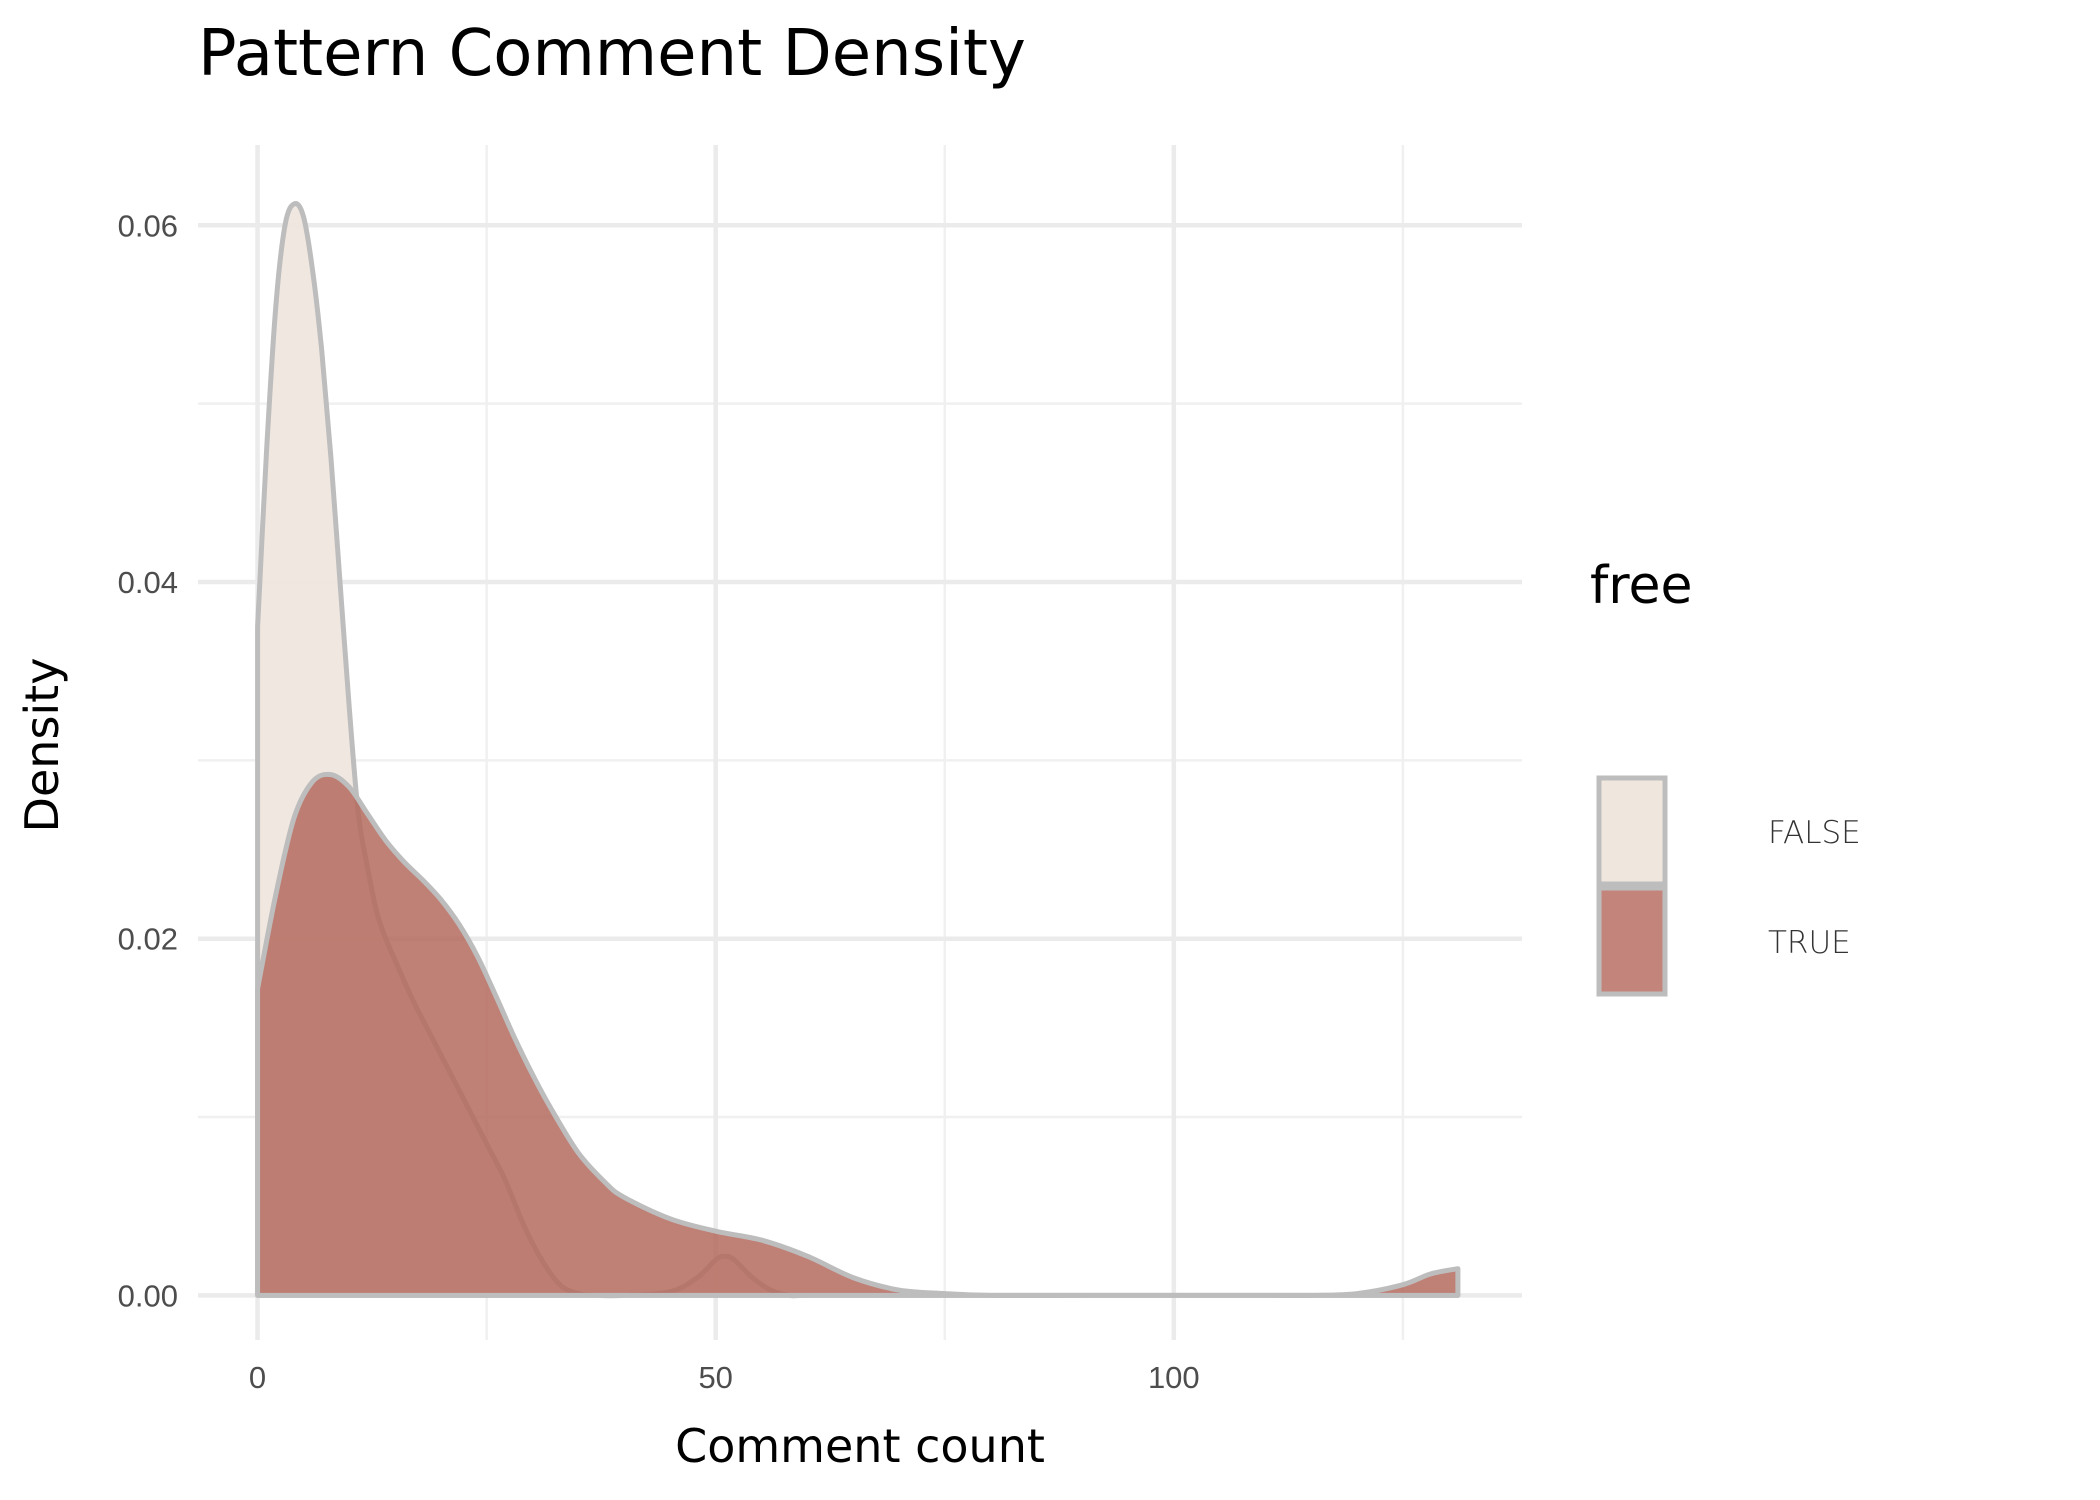 This screenshot has width=2100, height=1500. Describe the element at coordinates (612, 54) in the screenshot. I see `chart-title: Pattern Comment Density` at that location.